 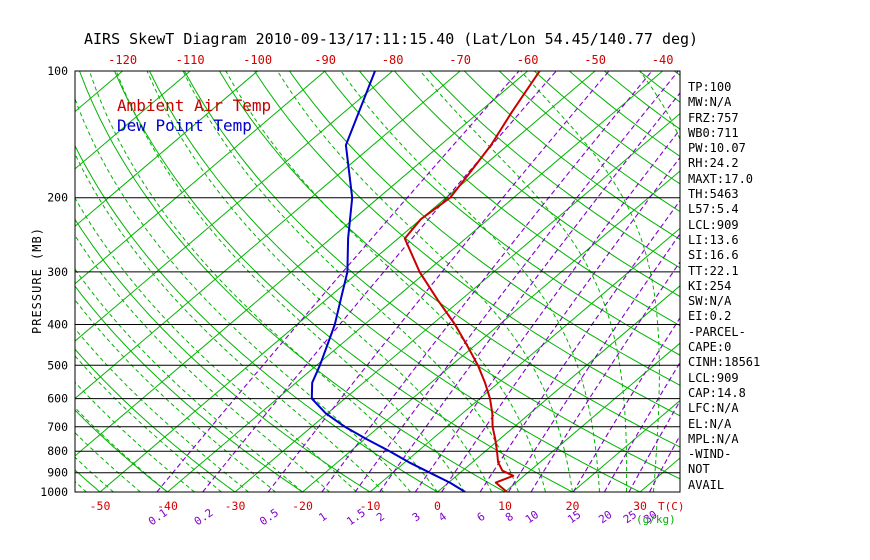 What do you see at coordinates (640, 506) in the screenshot?
I see `bottom-temp-tick-label: 30` at bounding box center [640, 506].